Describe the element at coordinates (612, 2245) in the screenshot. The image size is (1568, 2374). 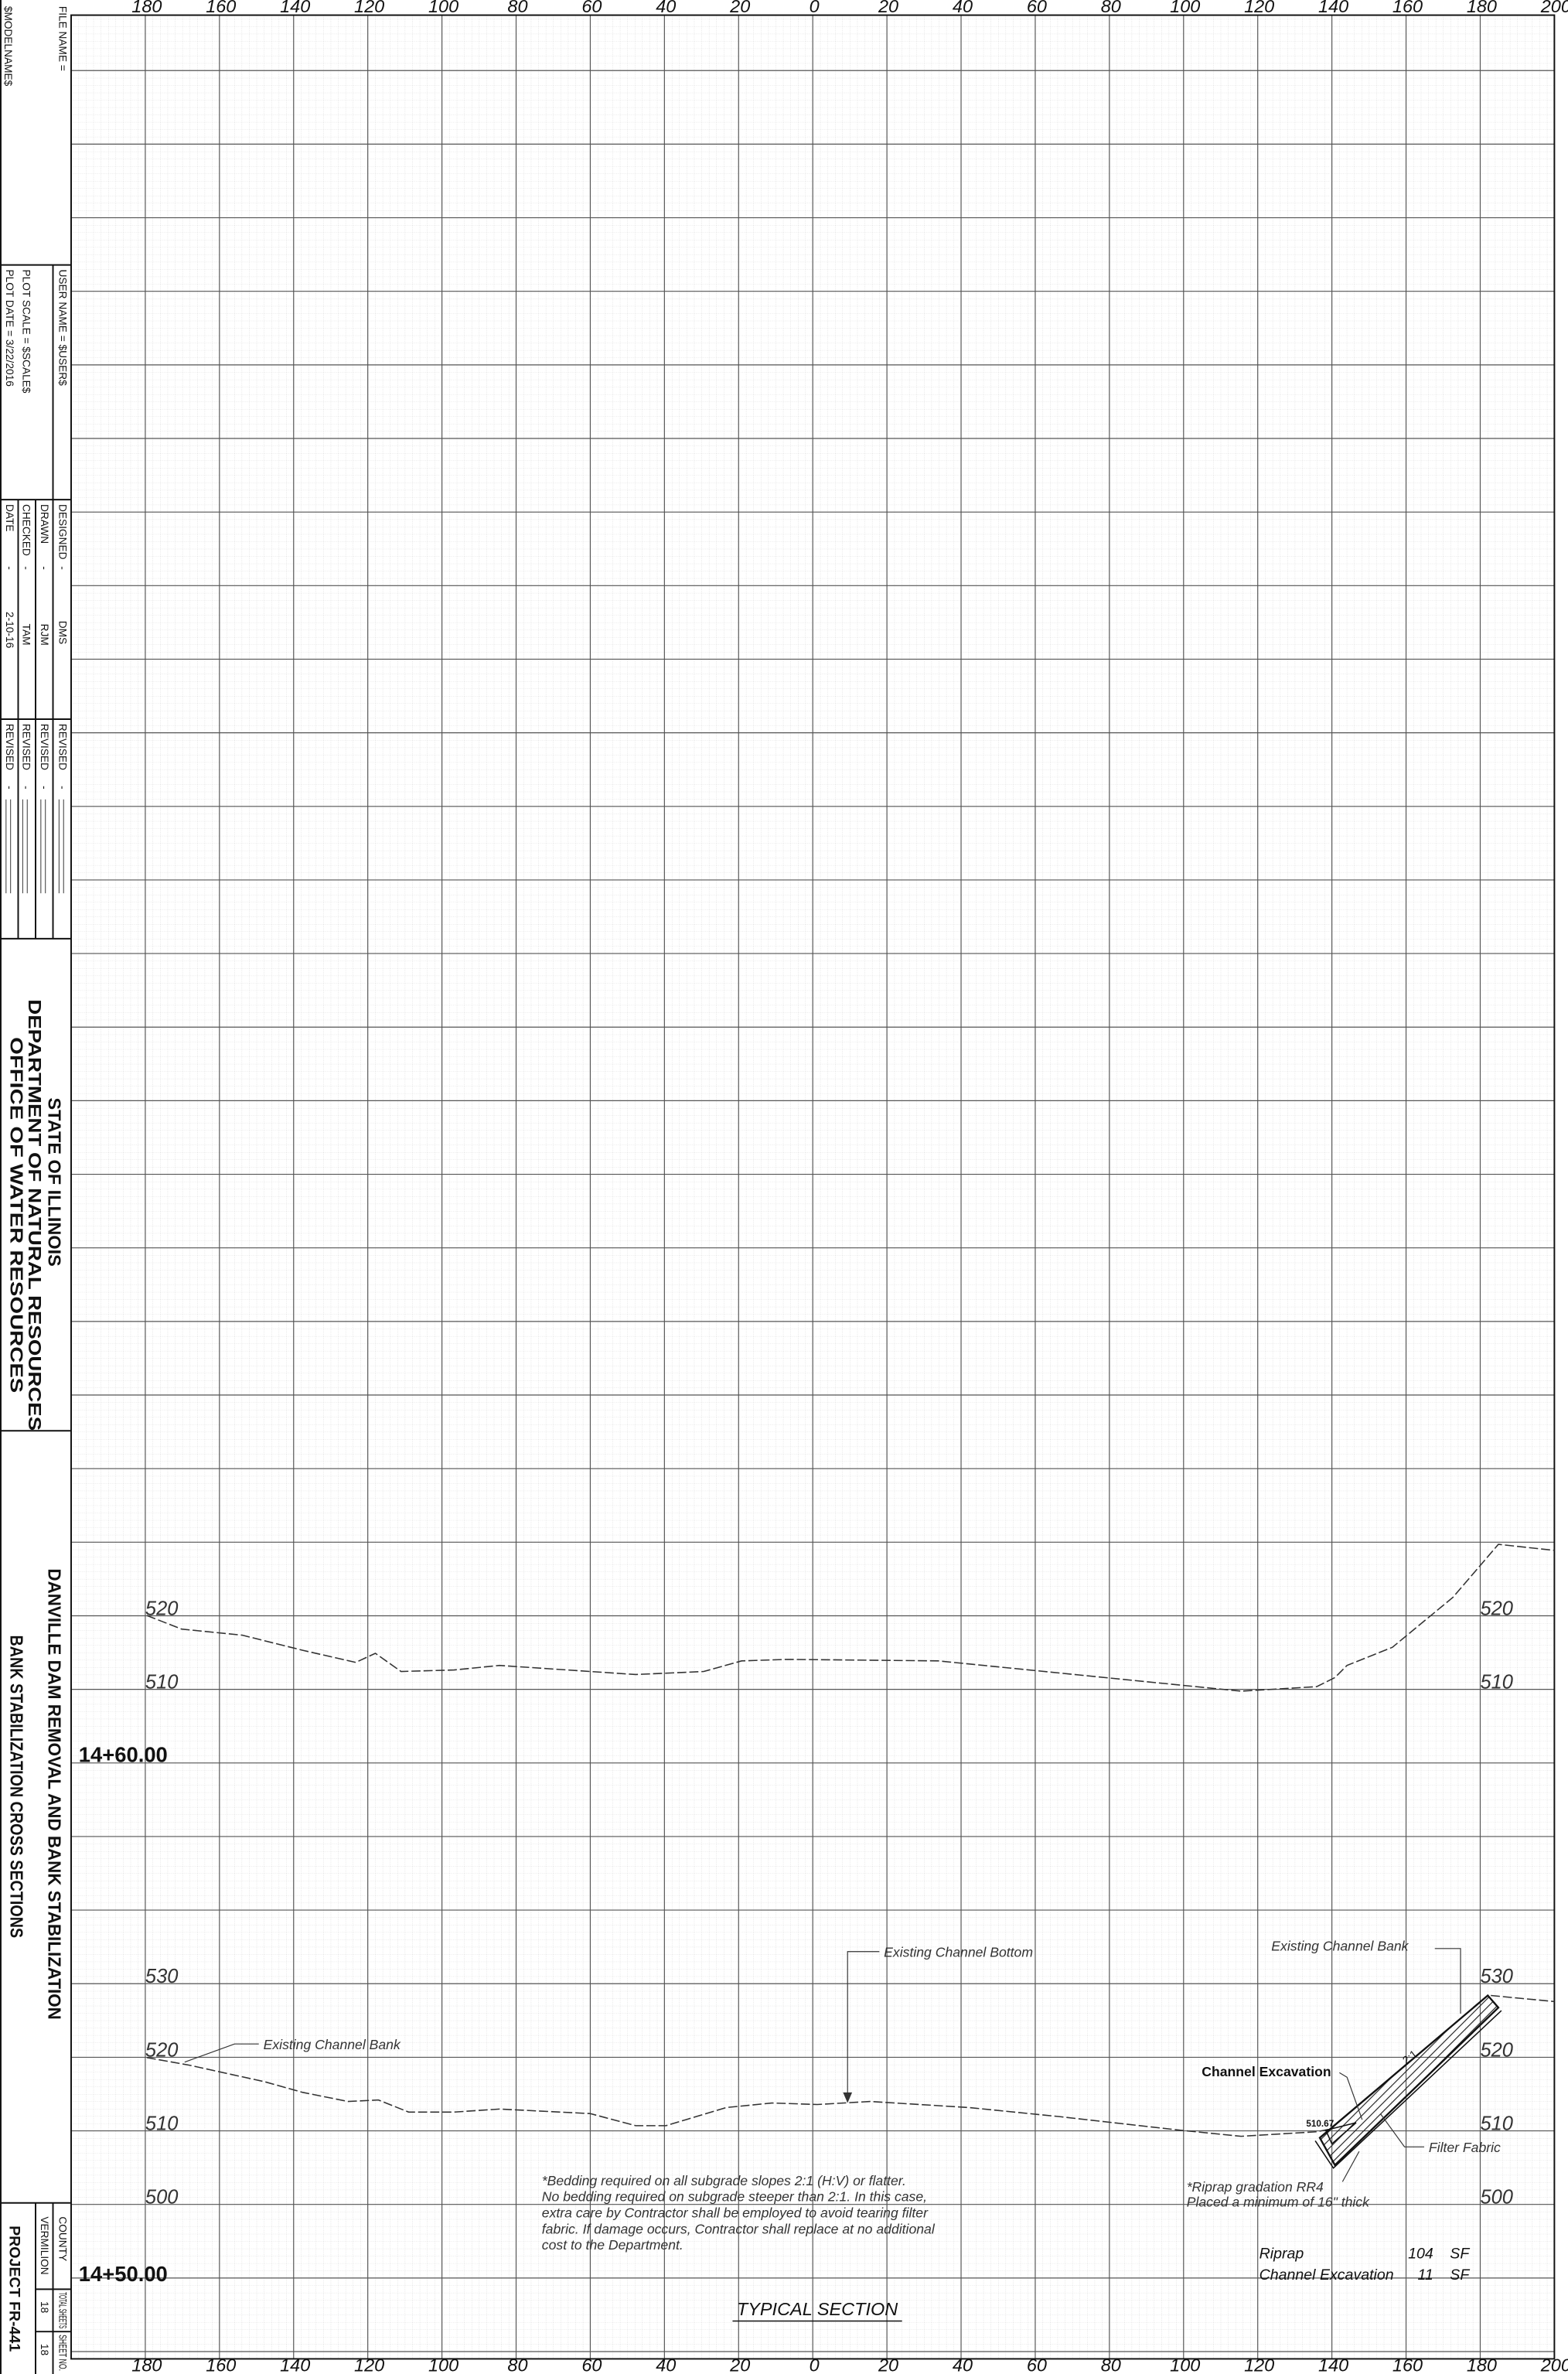
I see `note-line: cost to the Department.` at that location.